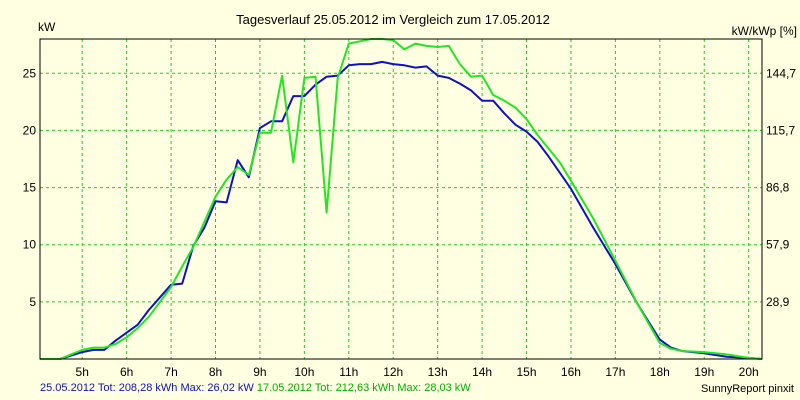 The image size is (800, 400). What do you see at coordinates (780, 130) in the screenshot?
I see `y-tick-label-right: 115,7` at bounding box center [780, 130].